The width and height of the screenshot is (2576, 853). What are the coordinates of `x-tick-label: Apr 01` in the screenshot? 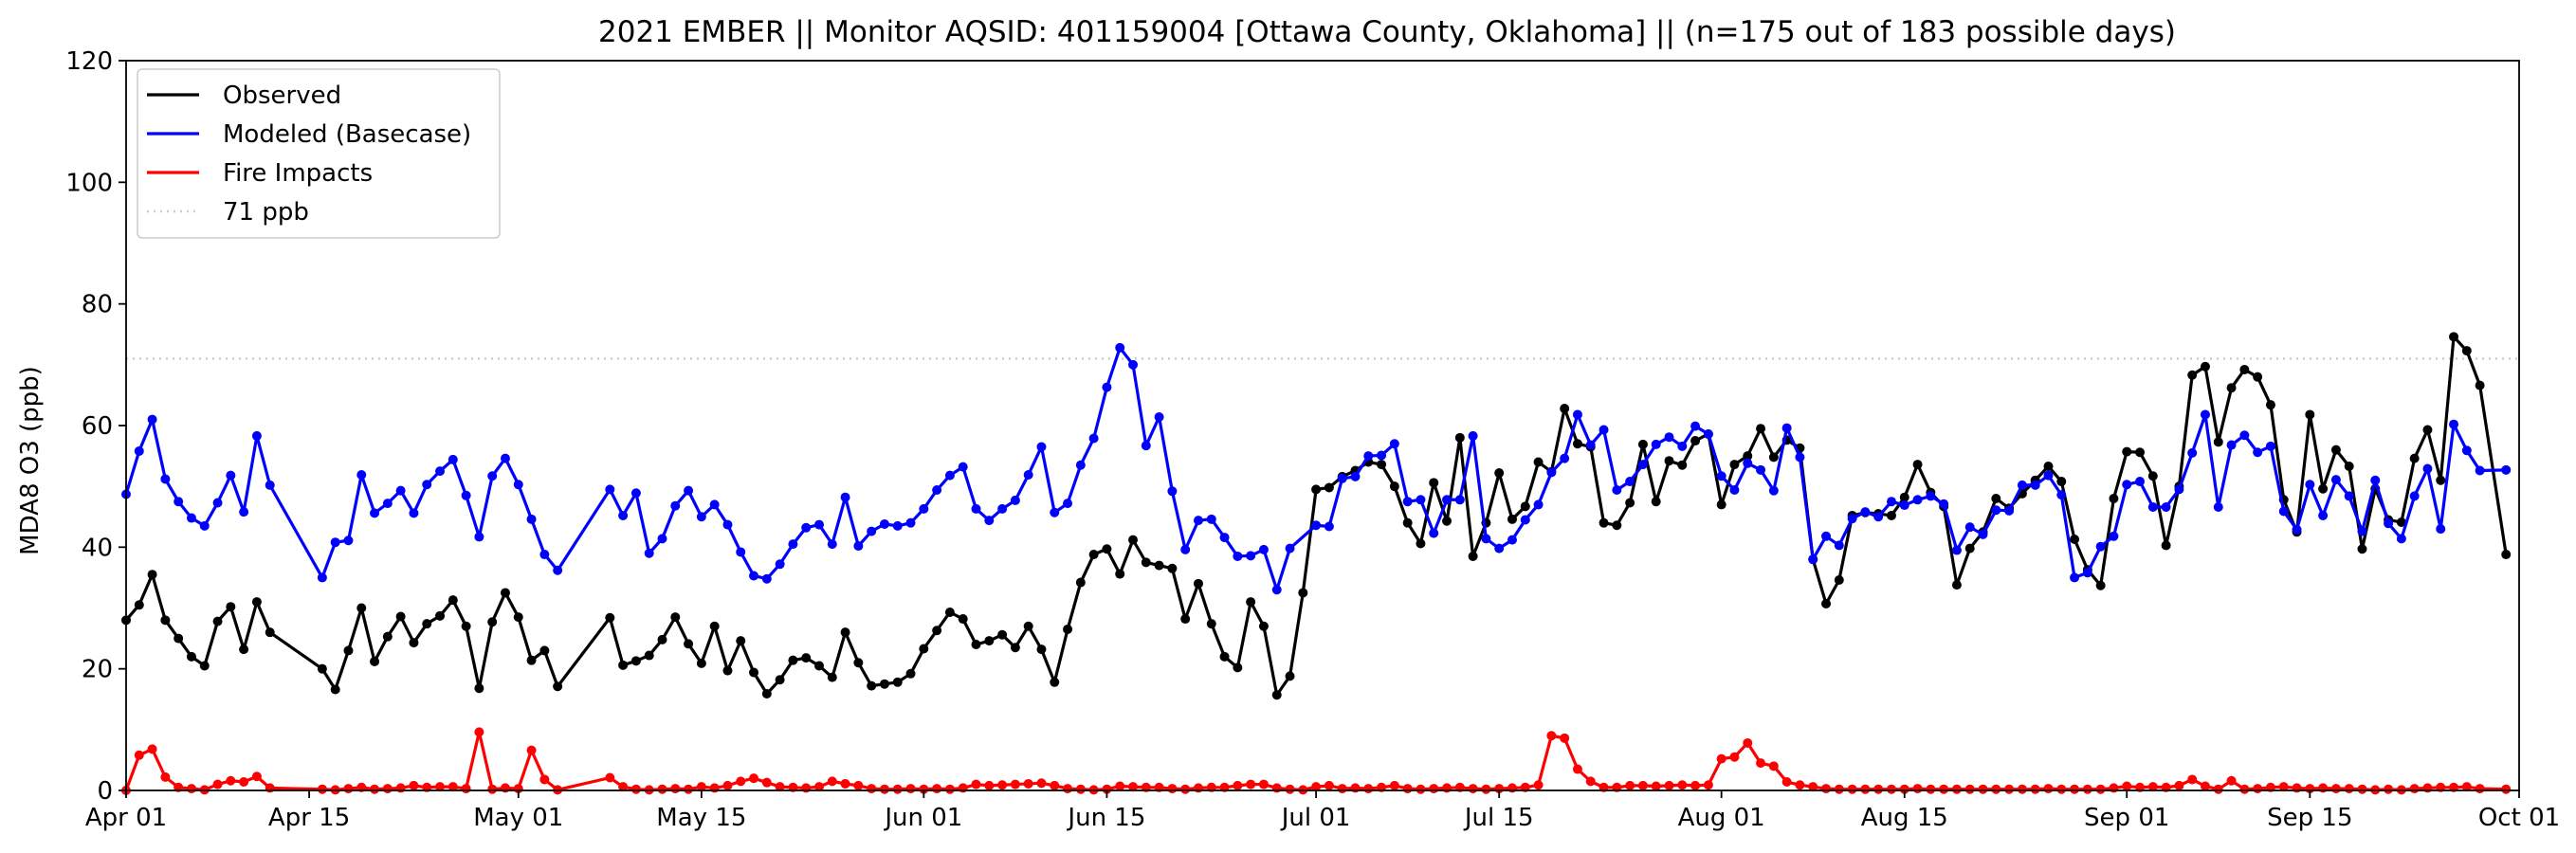 It's located at (126, 818).